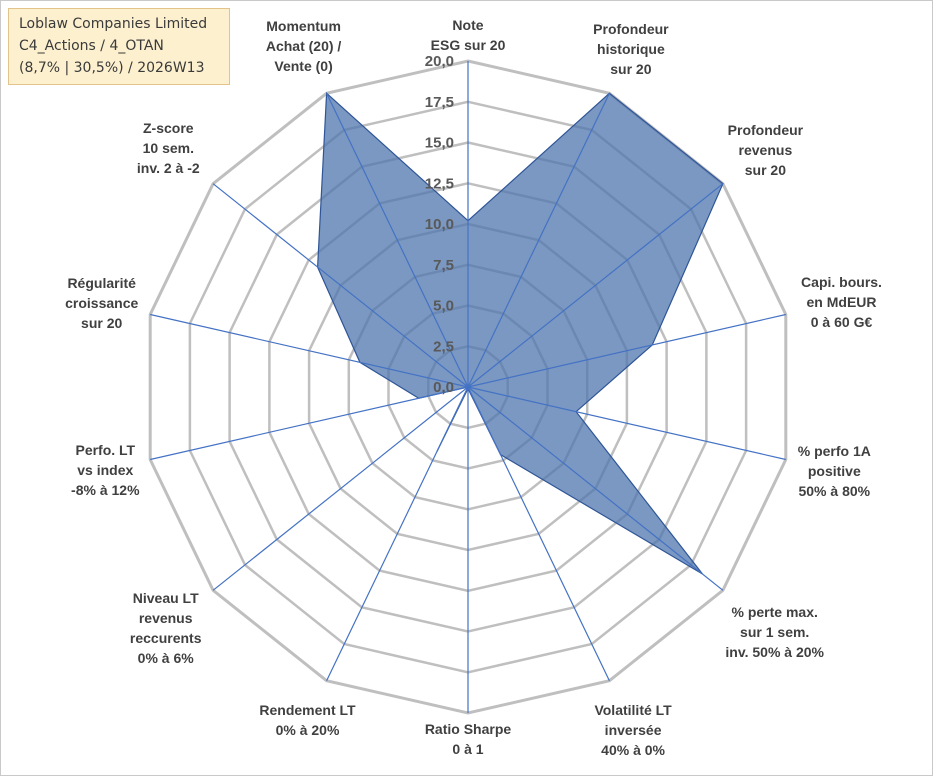 Image resolution: width=933 pixels, height=776 pixels. I want to click on axis-label-line: 0 à 1, so click(468, 749).